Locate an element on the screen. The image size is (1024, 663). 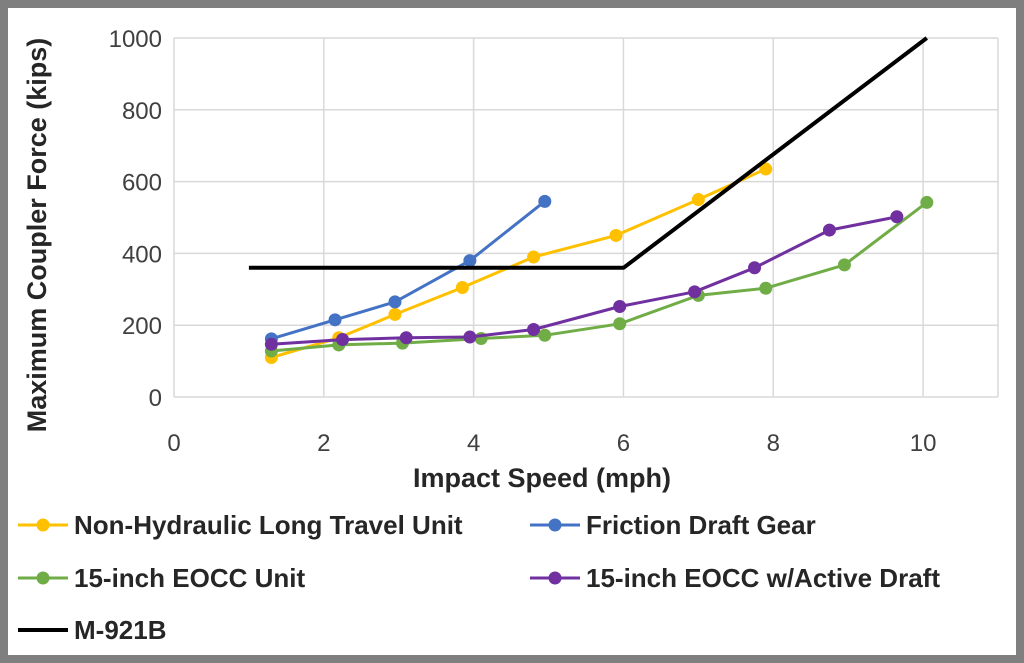
y-tick-label: 1000 is located at coordinates (135, 39).